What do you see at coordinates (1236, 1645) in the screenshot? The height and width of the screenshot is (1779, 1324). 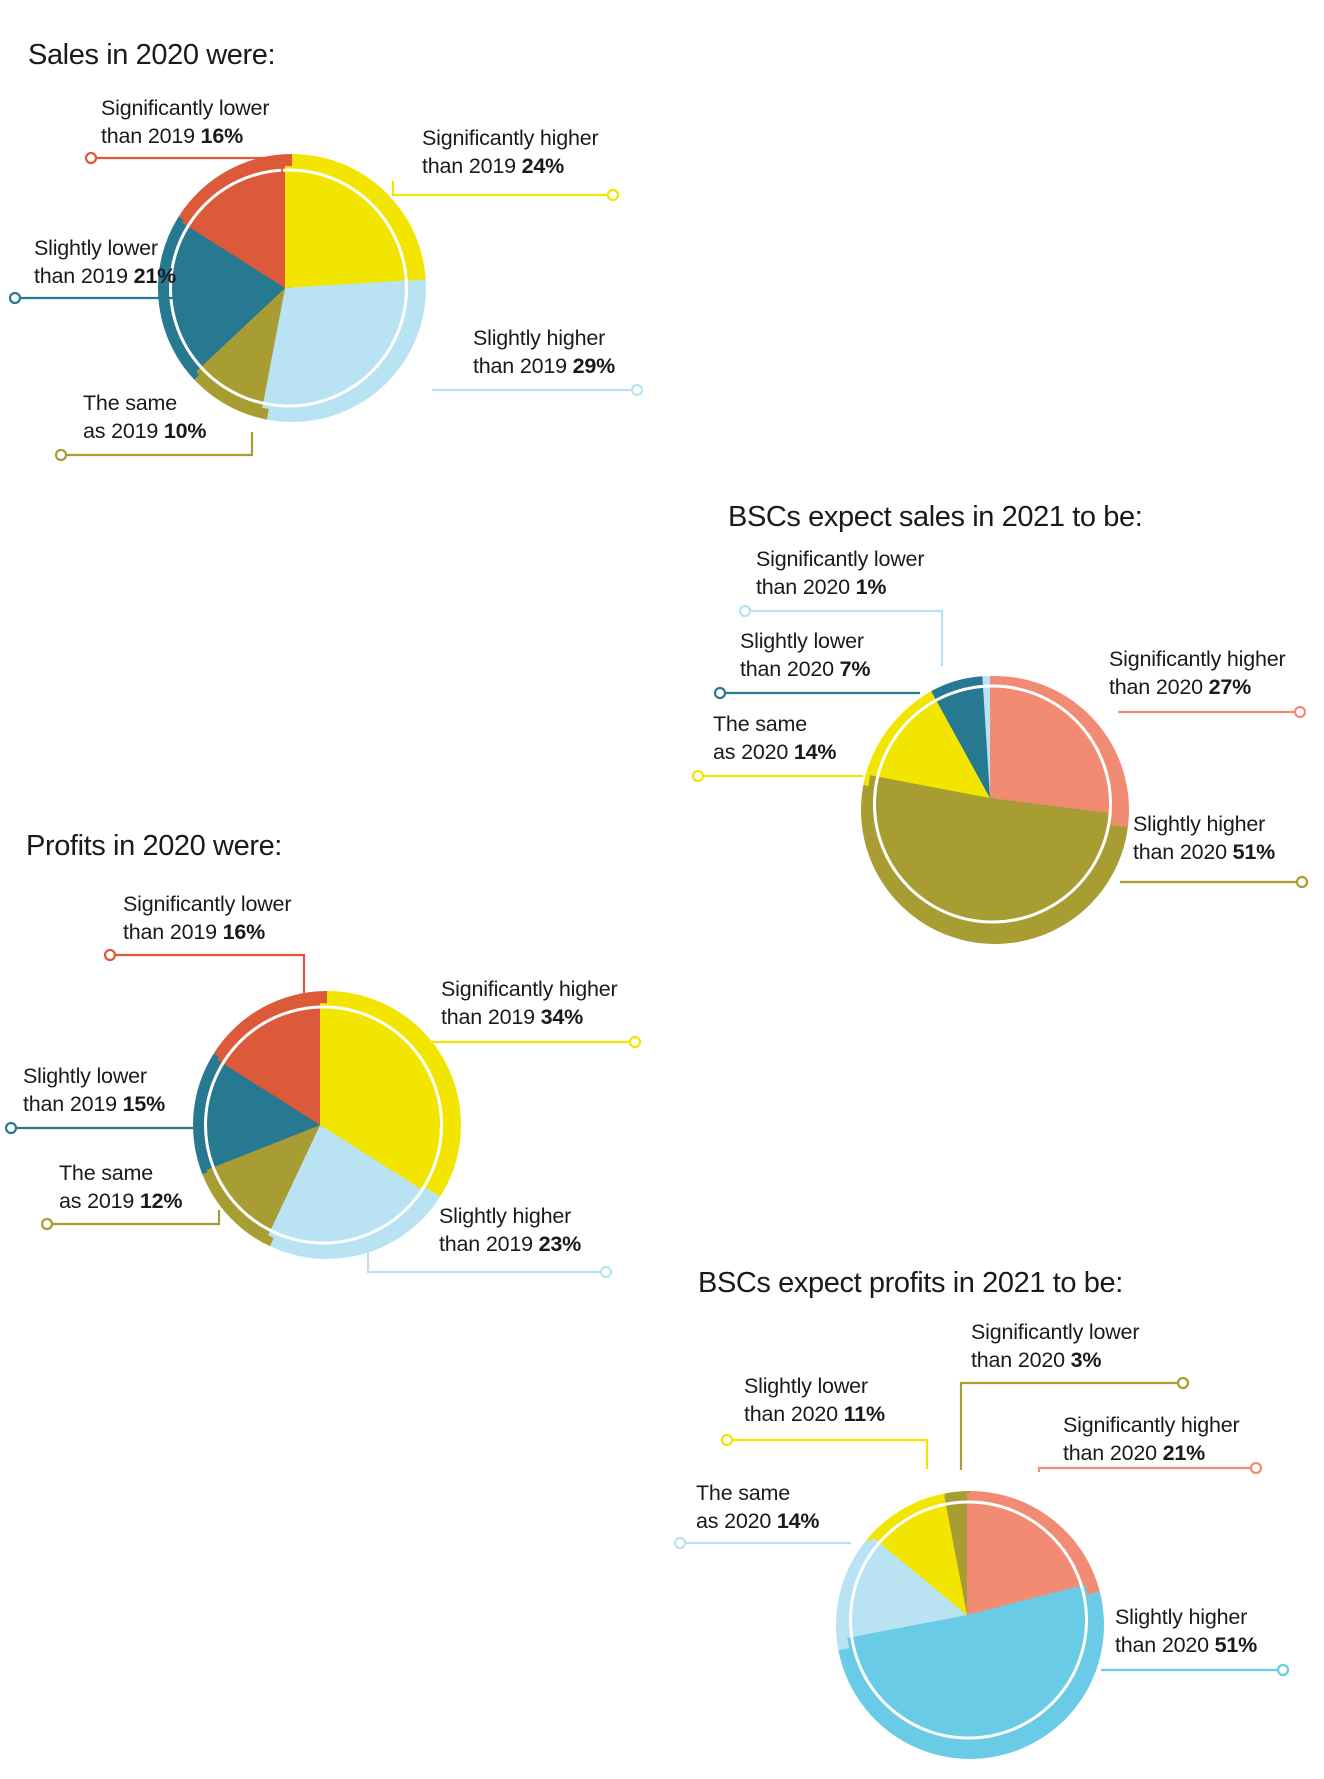 I see `chart-4-label-2-pct: 51%` at bounding box center [1236, 1645].